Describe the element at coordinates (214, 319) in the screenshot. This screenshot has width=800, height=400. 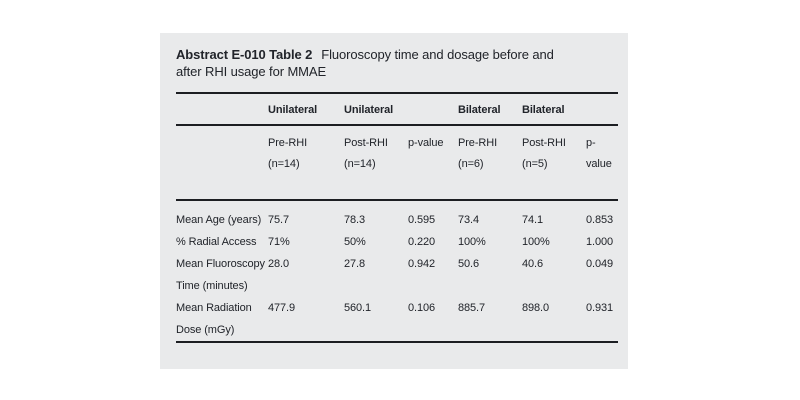
I see `row-label: Mean Radiation Dose (mGy)` at that location.